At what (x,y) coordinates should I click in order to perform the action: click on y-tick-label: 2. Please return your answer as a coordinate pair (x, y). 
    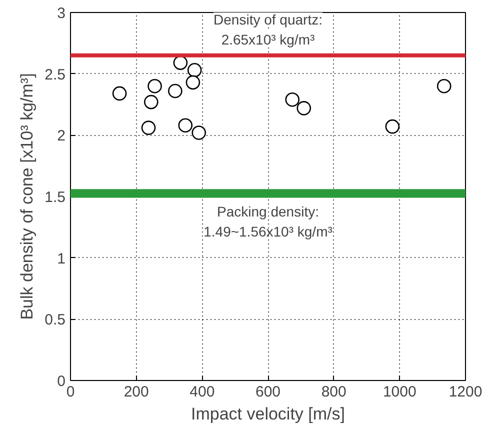
    Looking at the image, I should click on (61, 136).